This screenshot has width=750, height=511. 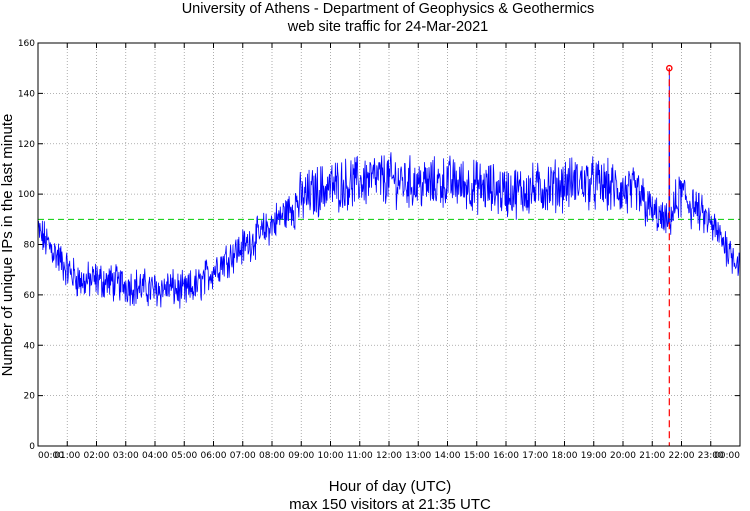 I want to click on y-tick-label: 140, so click(x=26, y=94).